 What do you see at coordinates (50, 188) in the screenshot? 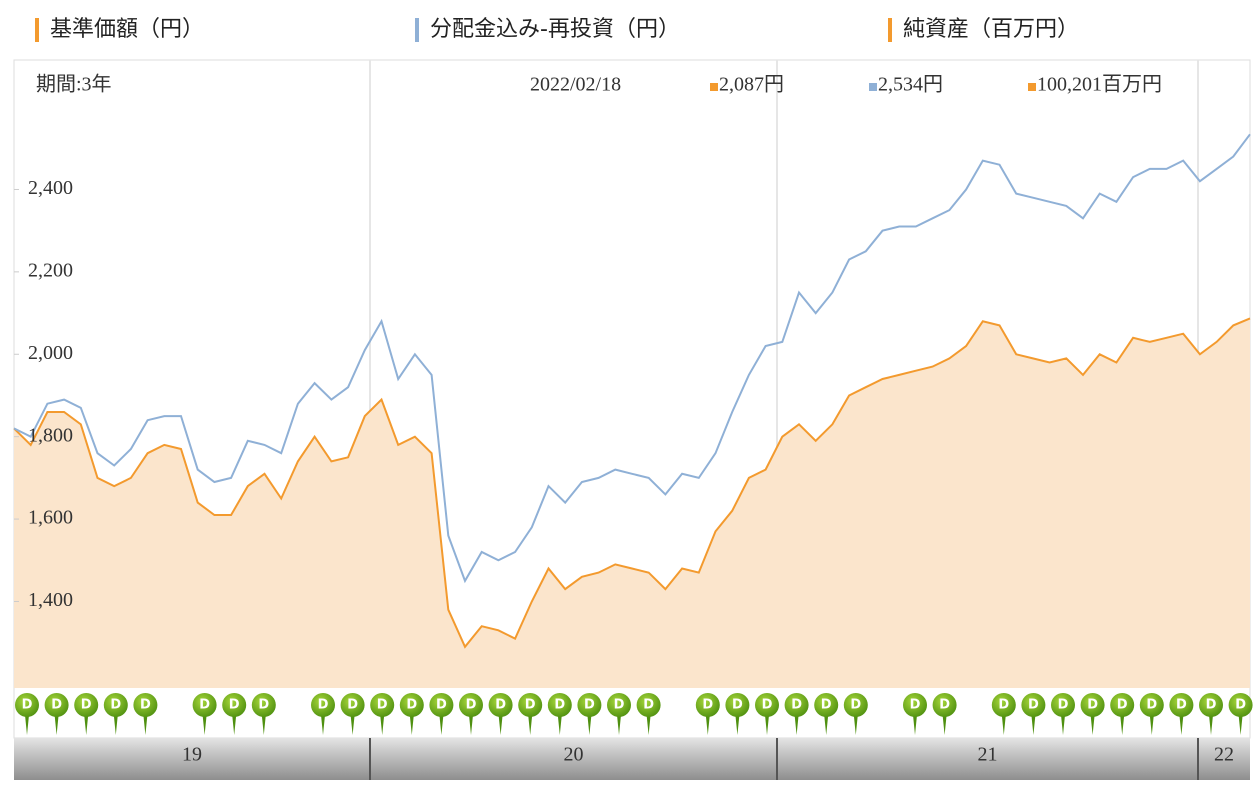
I see `y-tick-label: 2,400` at bounding box center [50, 188].